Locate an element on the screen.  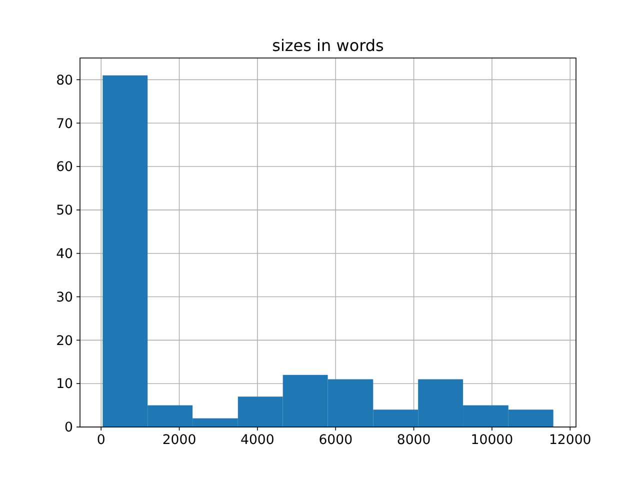
x-tick-label: 10000 is located at coordinates (492, 440).